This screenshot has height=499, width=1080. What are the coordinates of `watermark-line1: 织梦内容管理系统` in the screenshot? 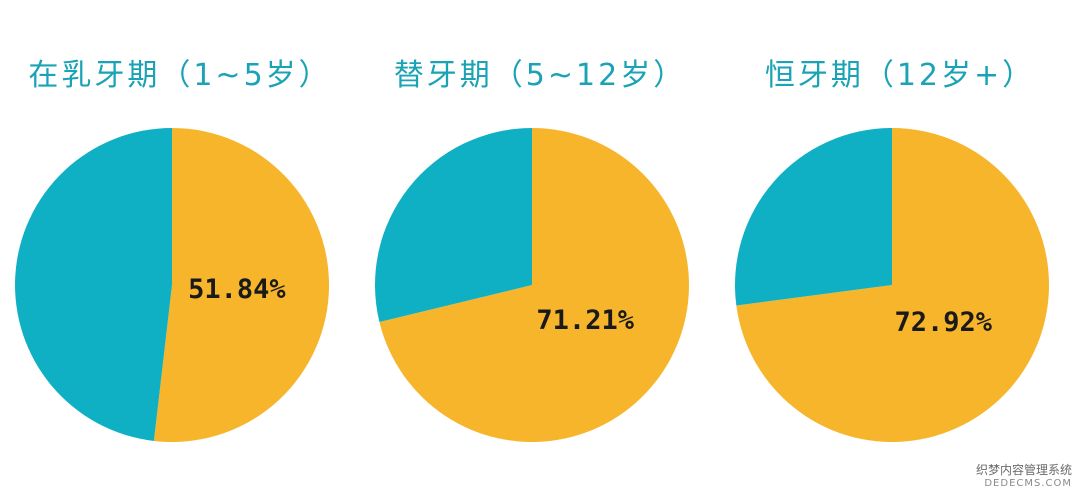 It's located at (1023, 470).